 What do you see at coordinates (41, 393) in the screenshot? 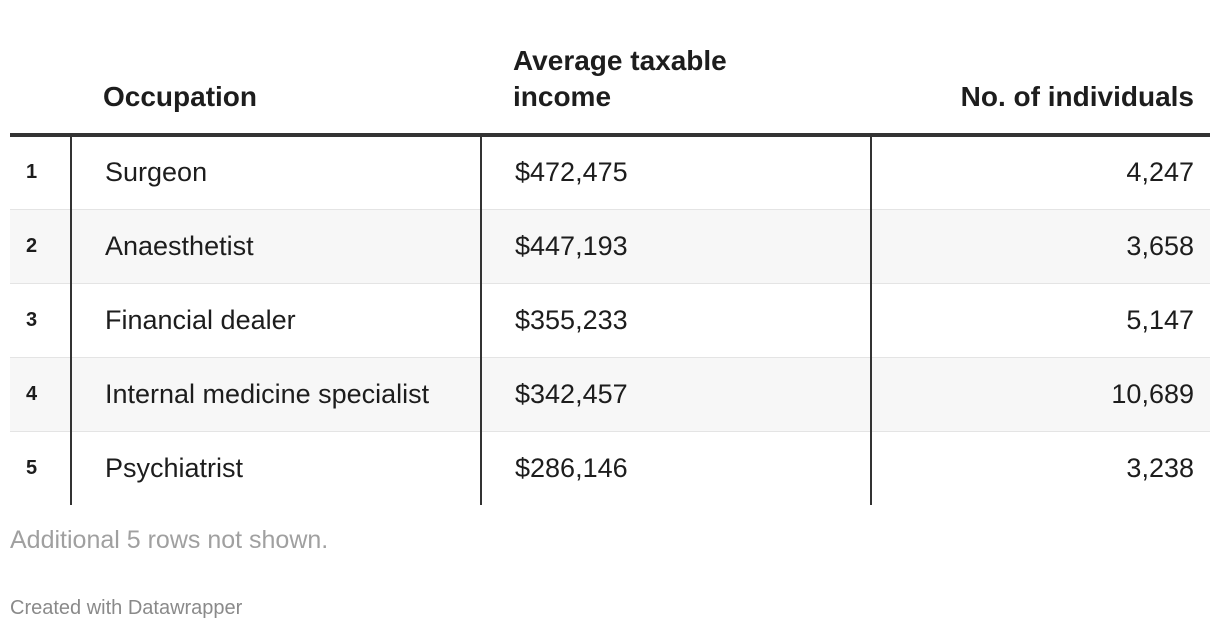
I see `row-rank: 4` at bounding box center [41, 393].